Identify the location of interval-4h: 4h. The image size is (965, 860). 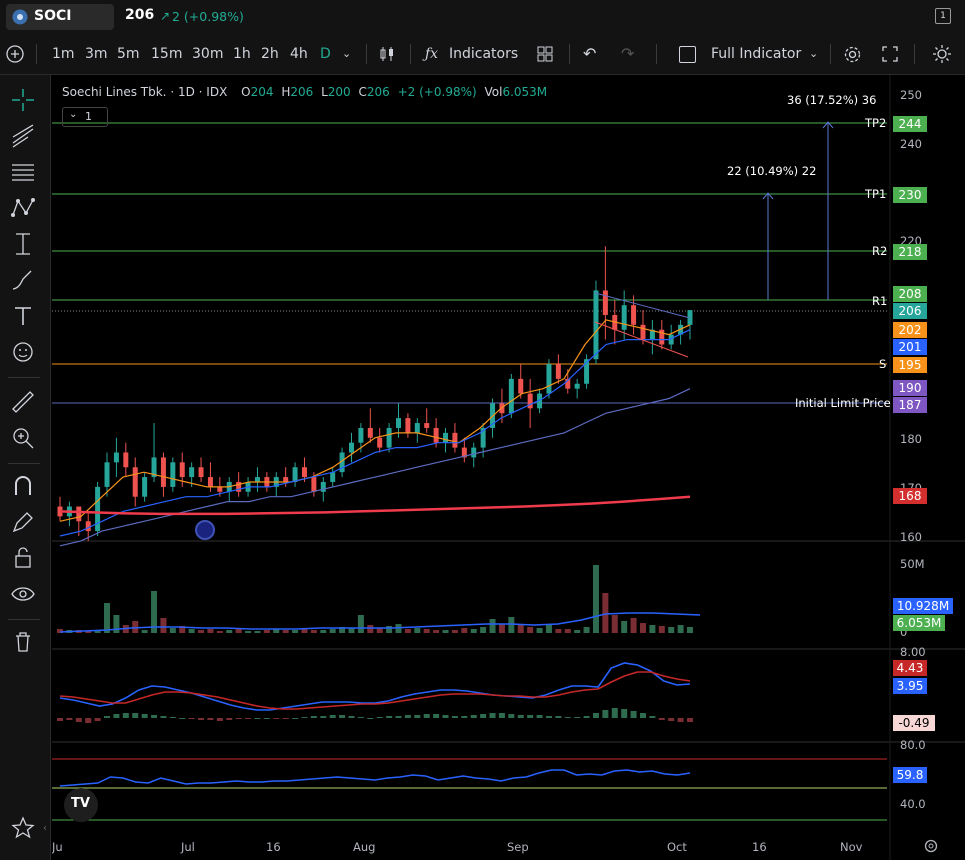
(299, 54).